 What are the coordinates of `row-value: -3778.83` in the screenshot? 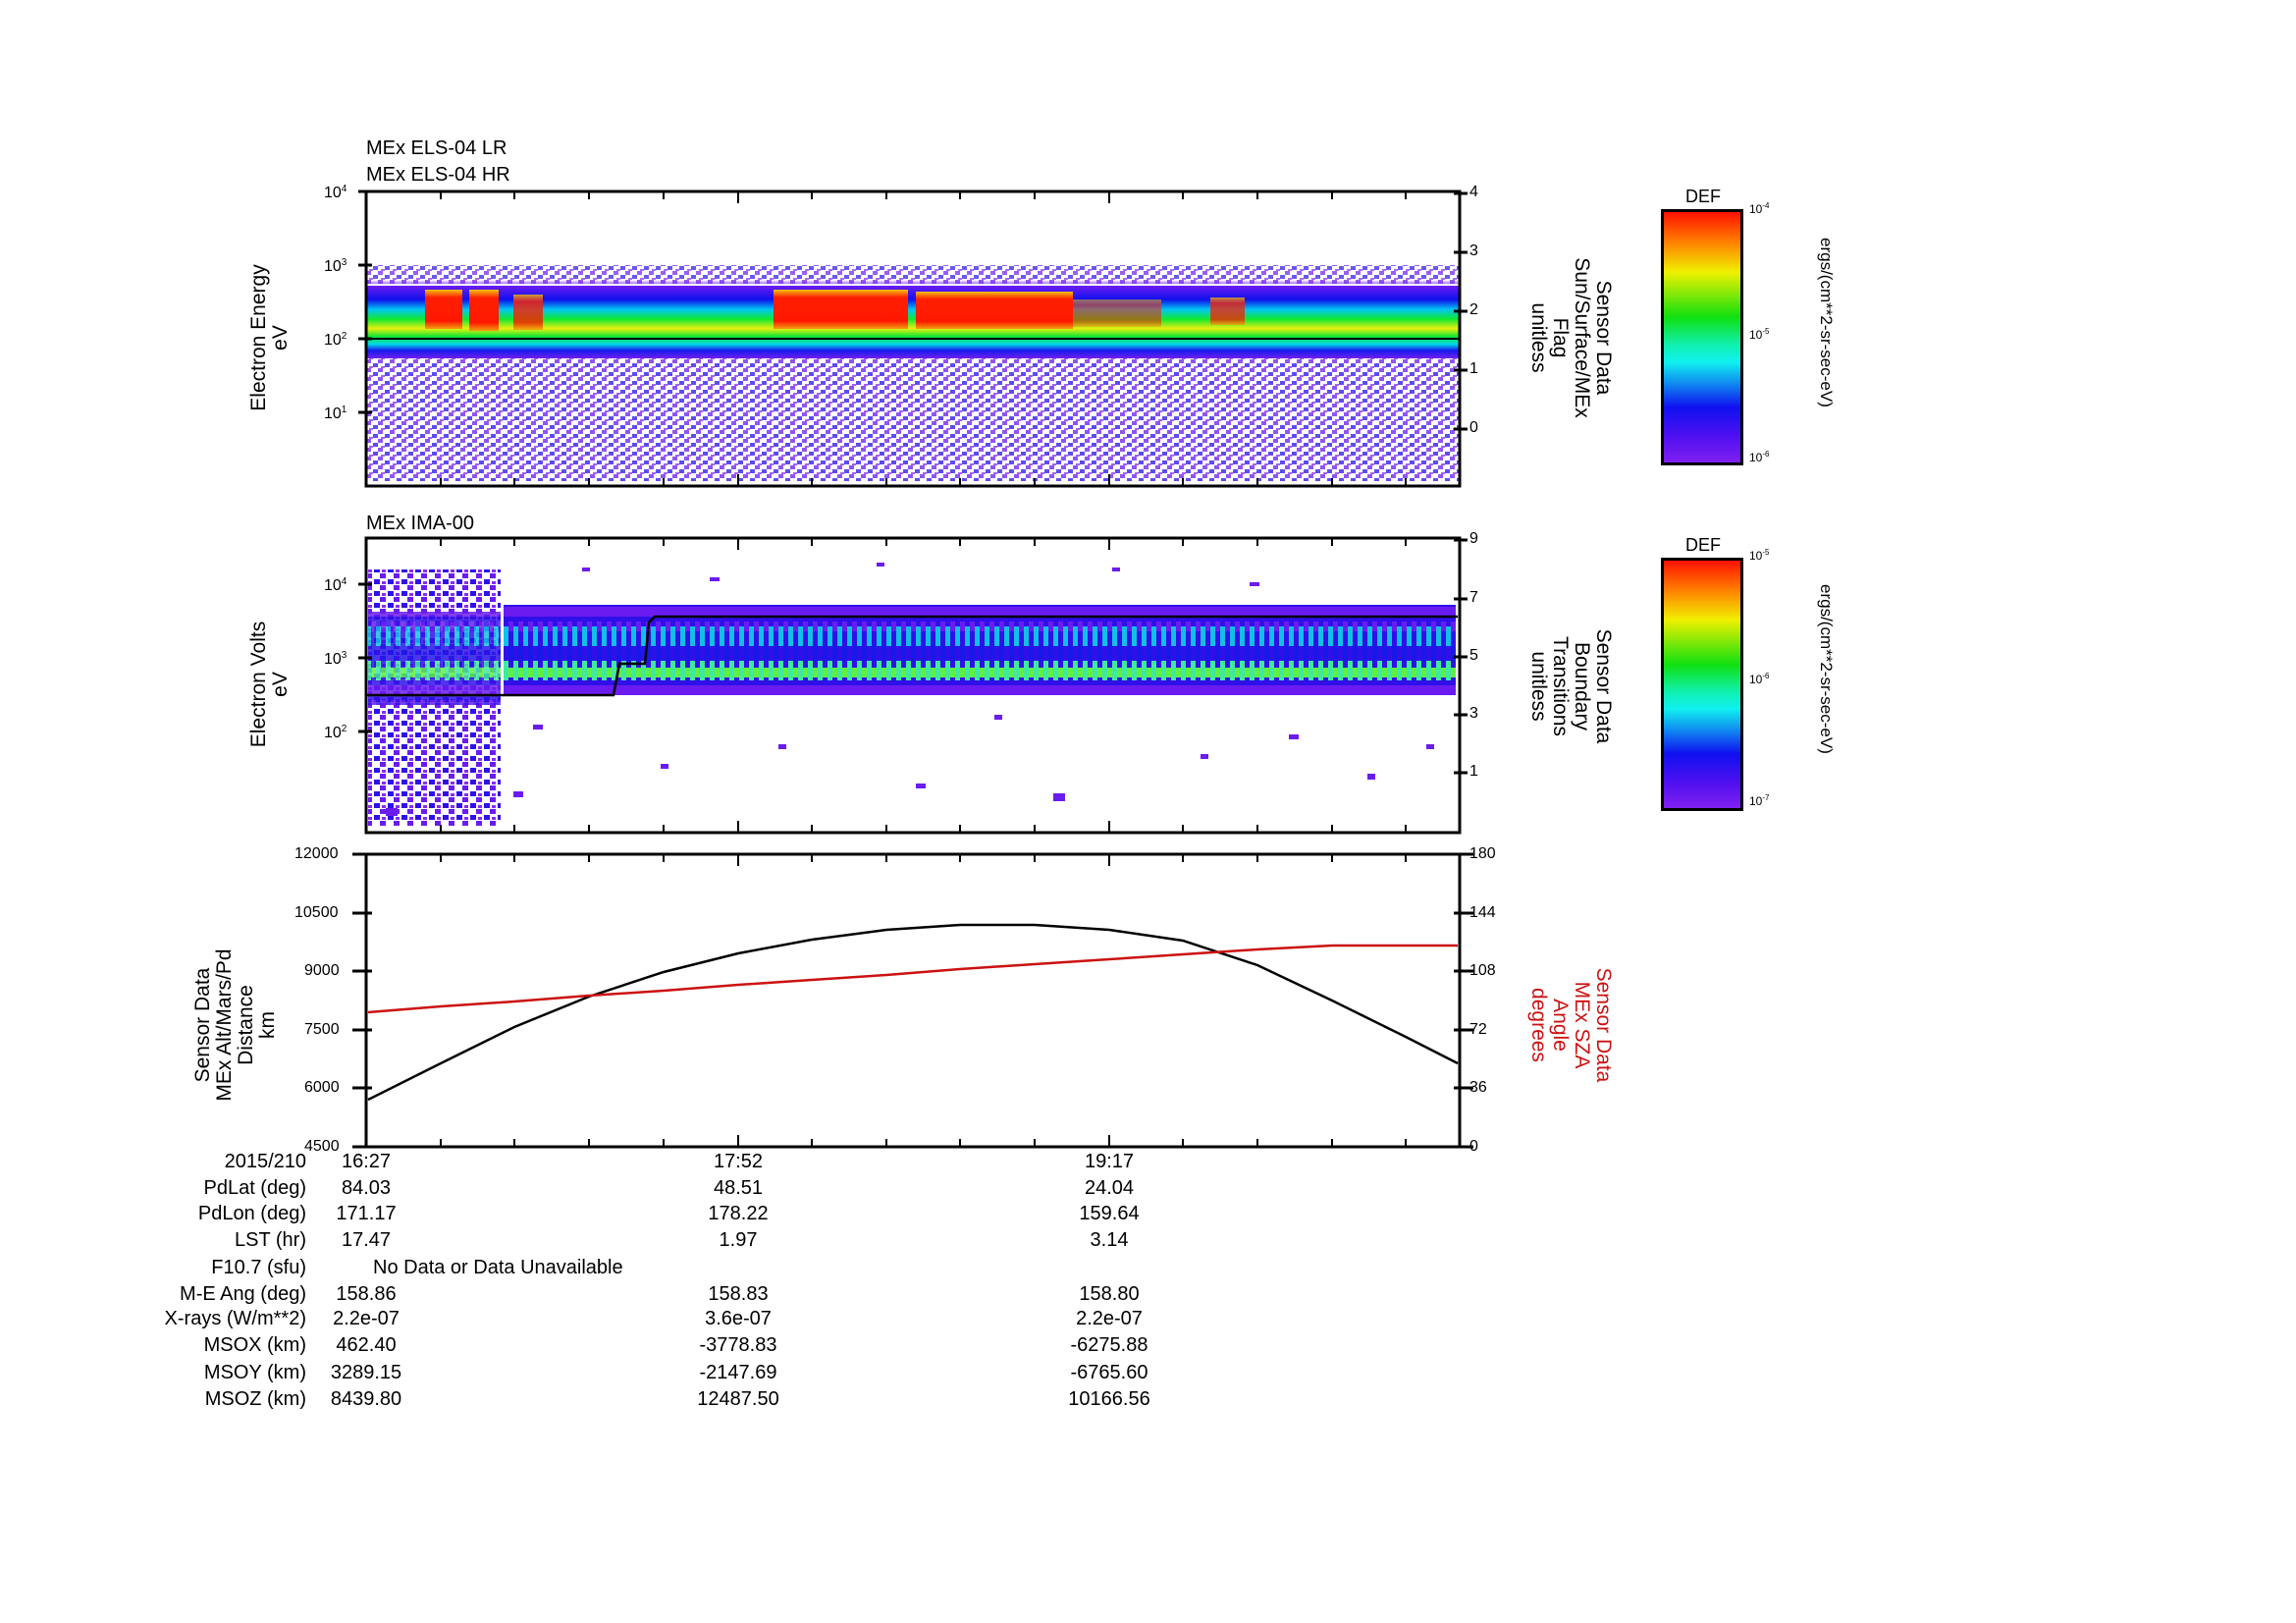 It's located at (738, 1345).